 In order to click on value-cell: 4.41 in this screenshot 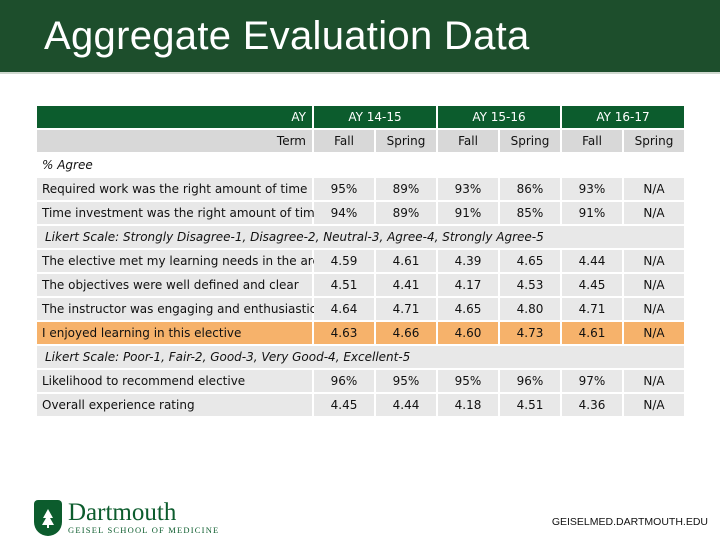, I will do `click(406, 285)`.